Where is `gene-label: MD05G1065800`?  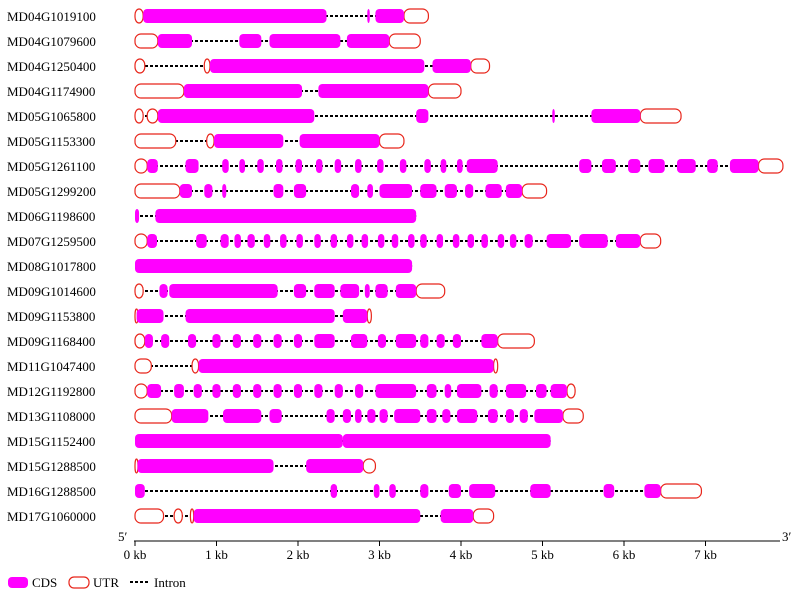 gene-label: MD05G1065800 is located at coordinates (51, 116).